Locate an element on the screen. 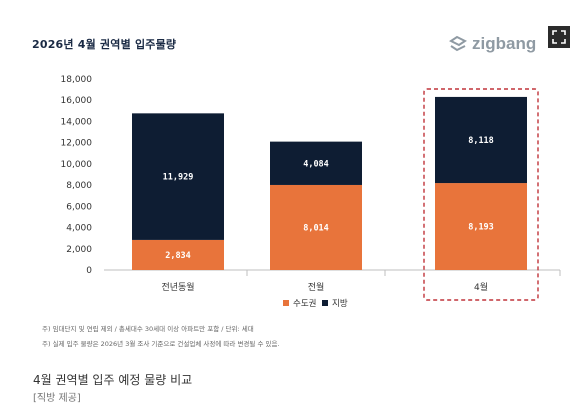 Image resolution: width=584 pixels, height=420 pixels. y-tick-label: 14,000 is located at coordinates (77, 122).